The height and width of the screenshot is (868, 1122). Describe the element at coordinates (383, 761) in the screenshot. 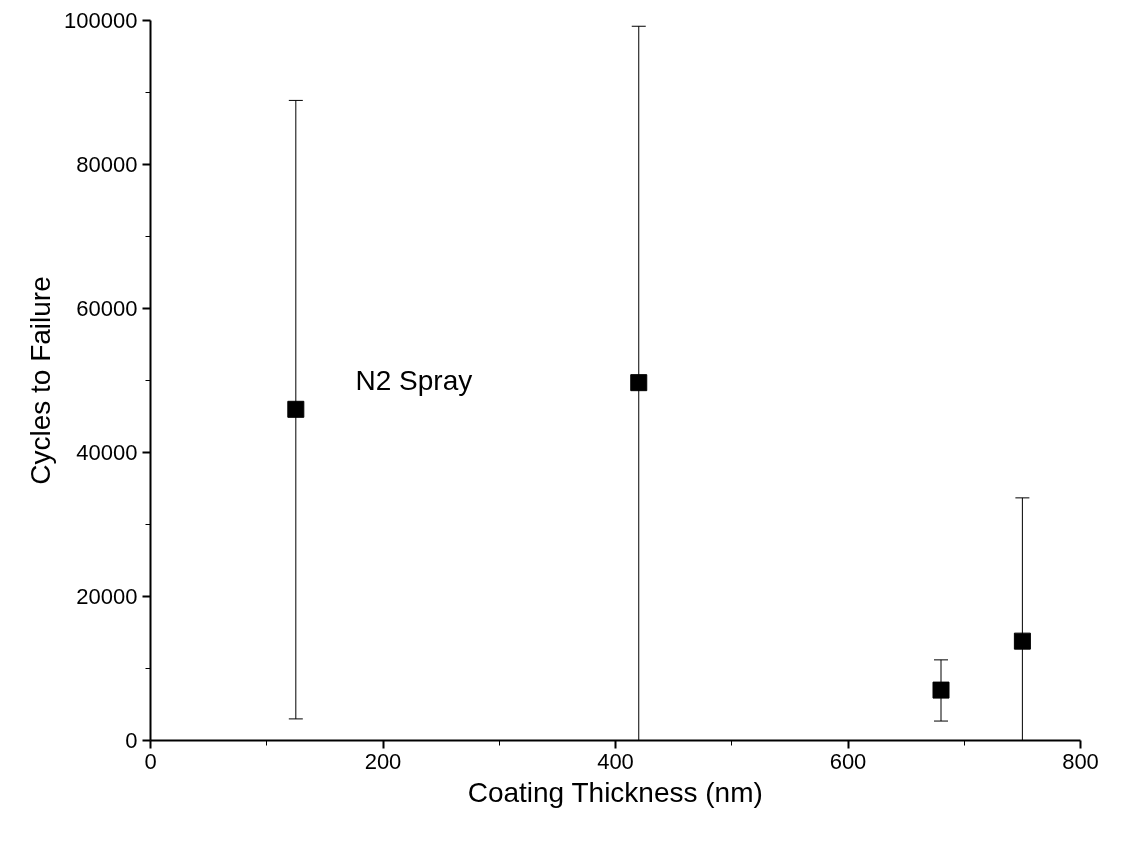

I see `x-tick-label: 200` at that location.